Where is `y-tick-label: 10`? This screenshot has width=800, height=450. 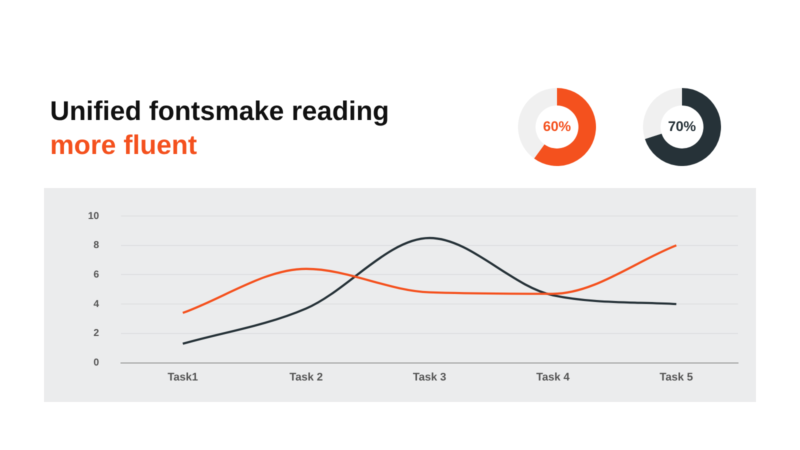 y-tick-label: 10 is located at coordinates (94, 216).